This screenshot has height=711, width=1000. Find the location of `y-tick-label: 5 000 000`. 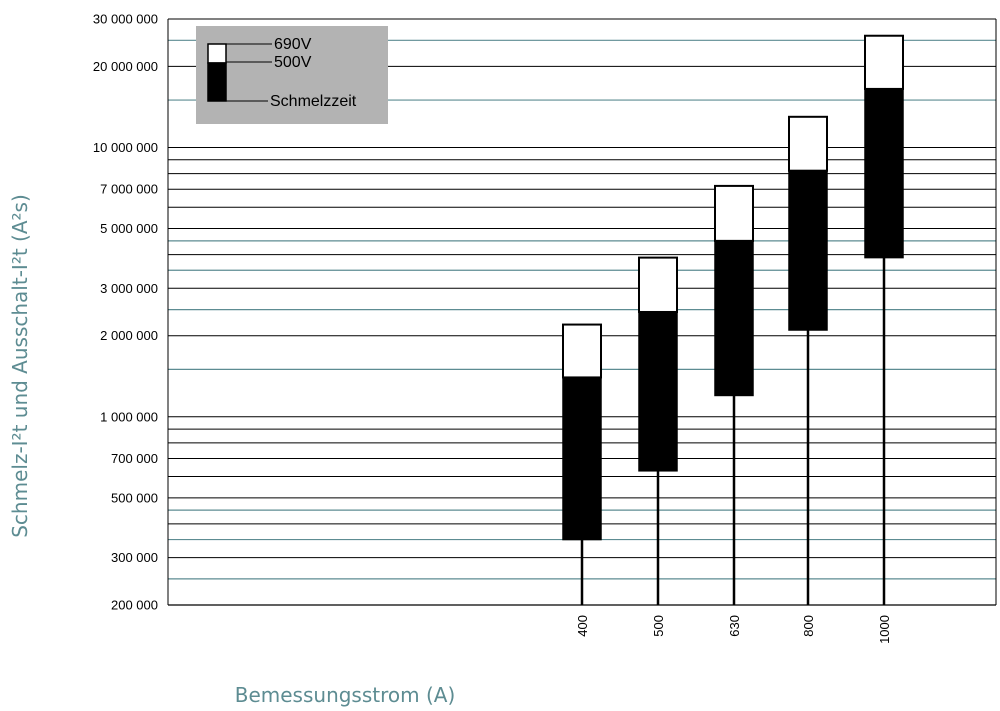

y-tick-label: 5 000 000 is located at coordinates (129, 228).